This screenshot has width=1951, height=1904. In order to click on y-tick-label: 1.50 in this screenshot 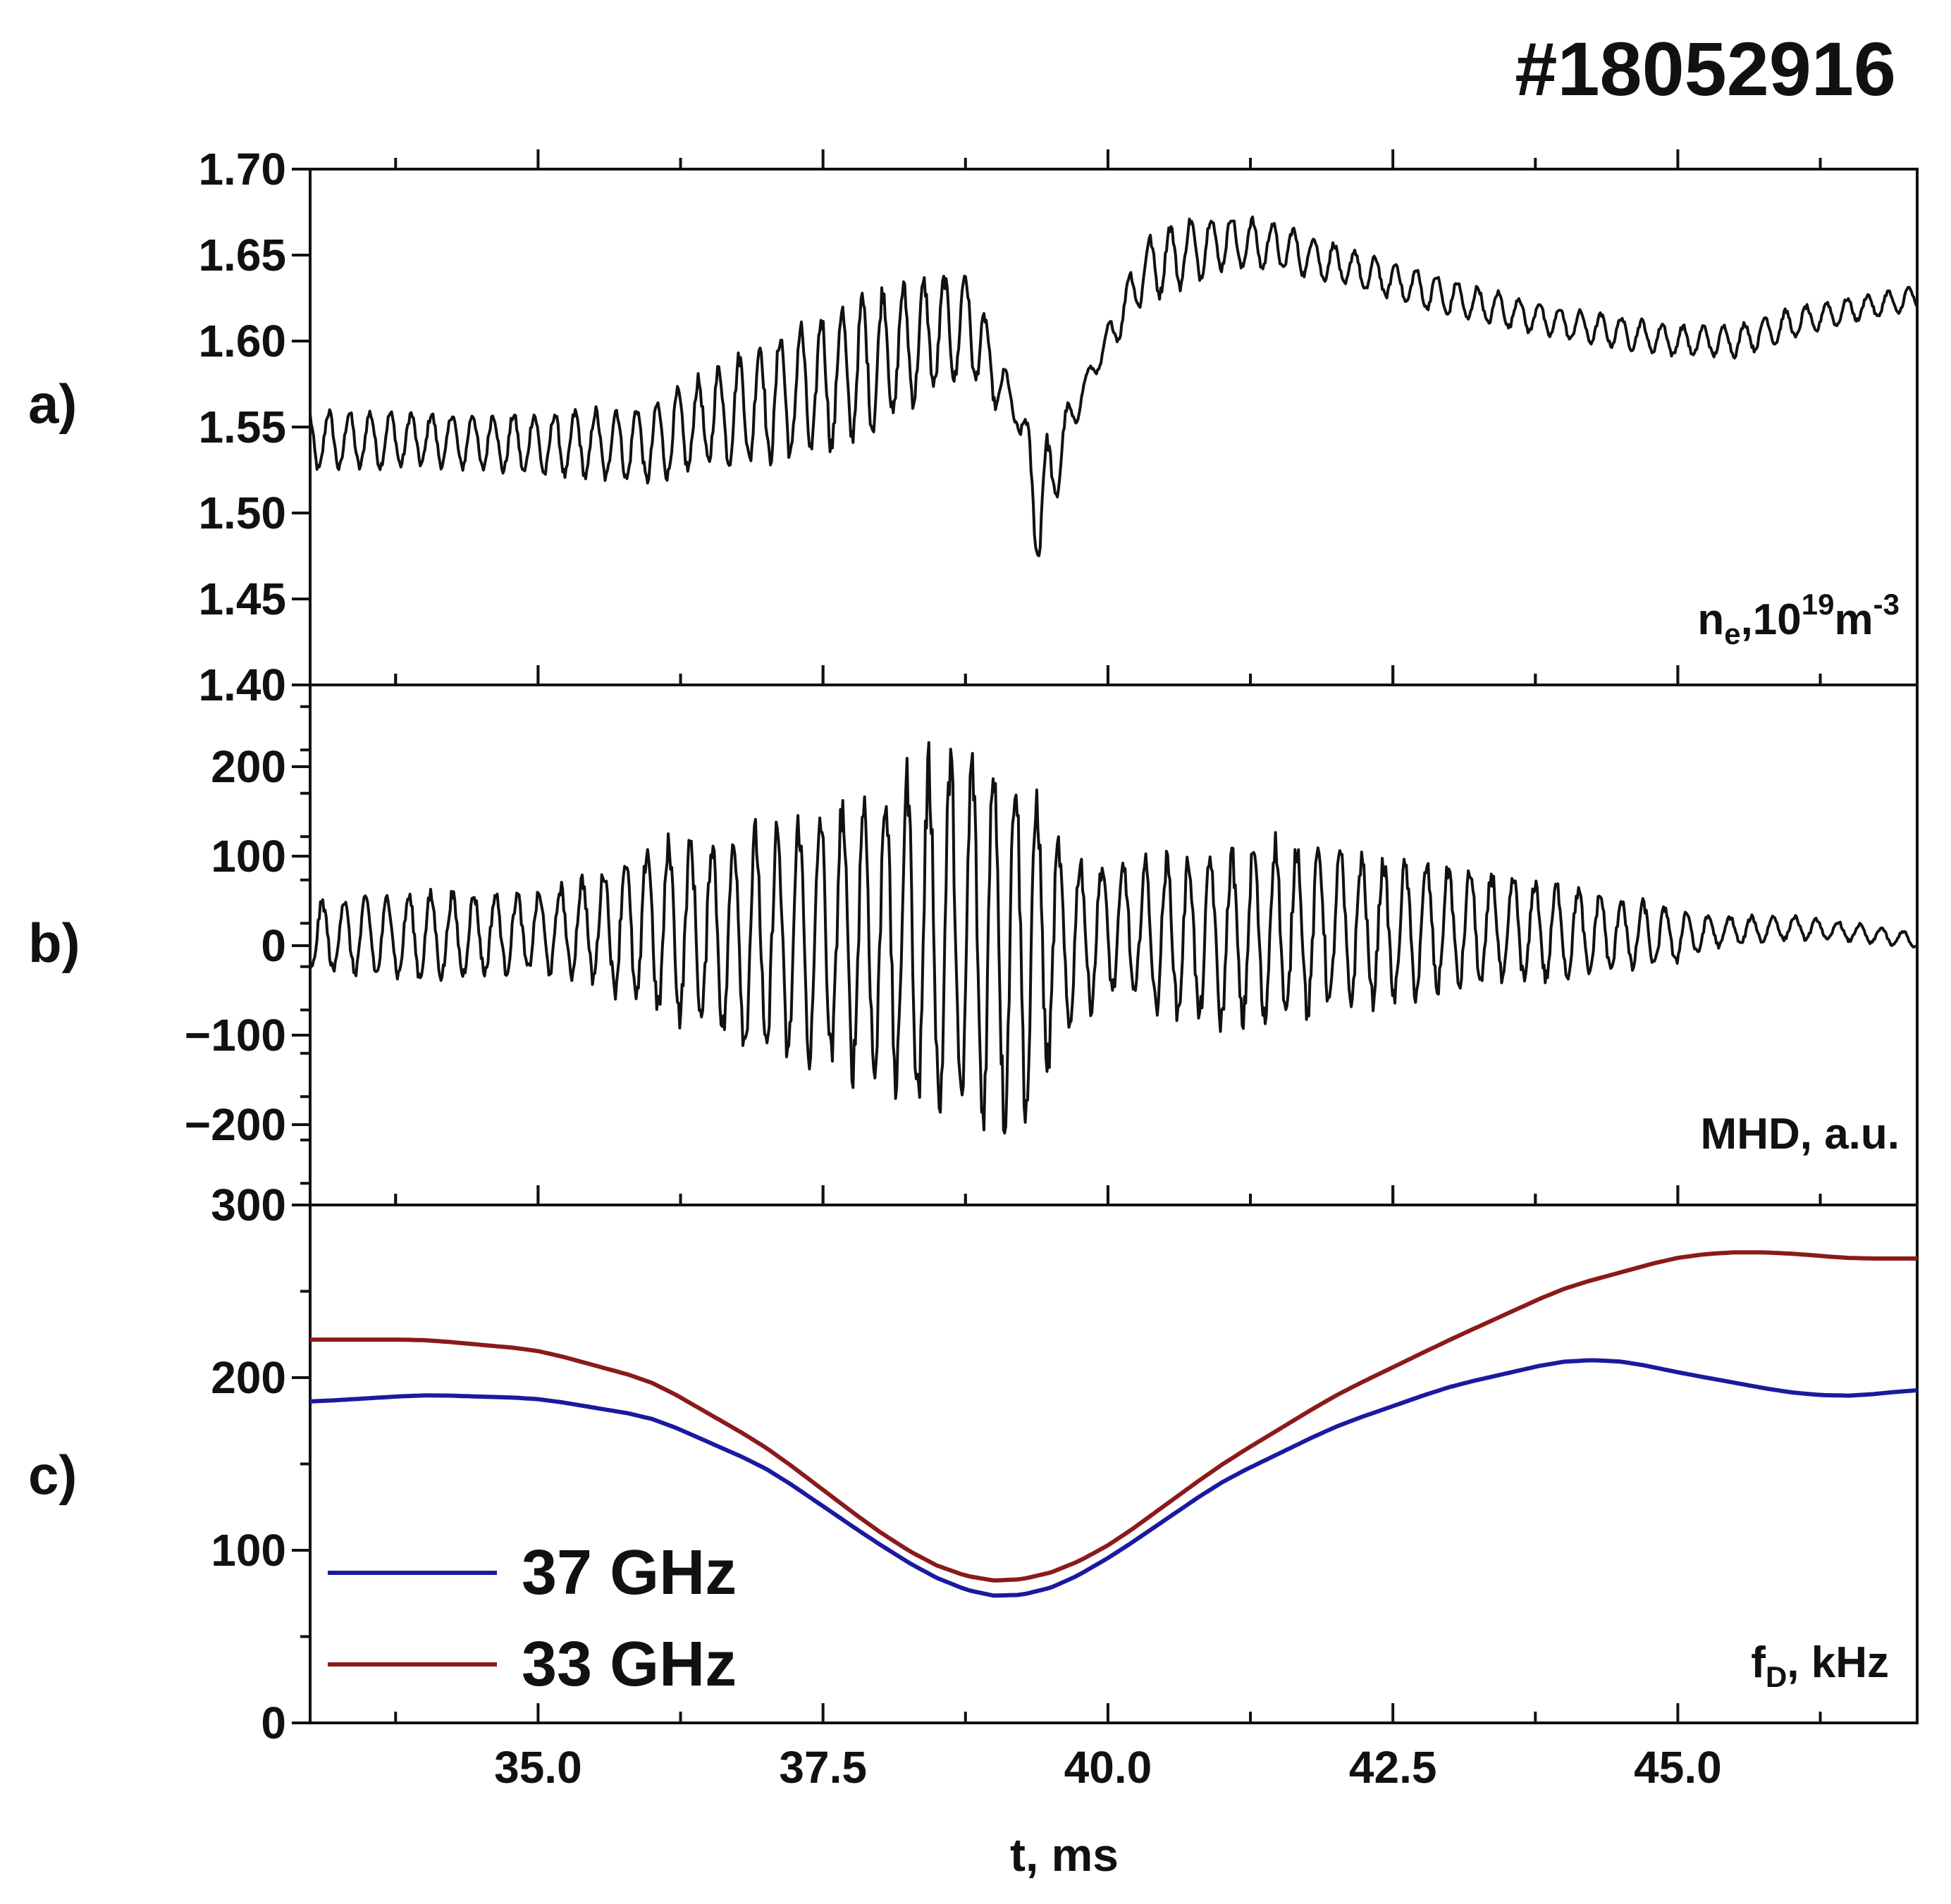, I will do `click(242, 513)`.